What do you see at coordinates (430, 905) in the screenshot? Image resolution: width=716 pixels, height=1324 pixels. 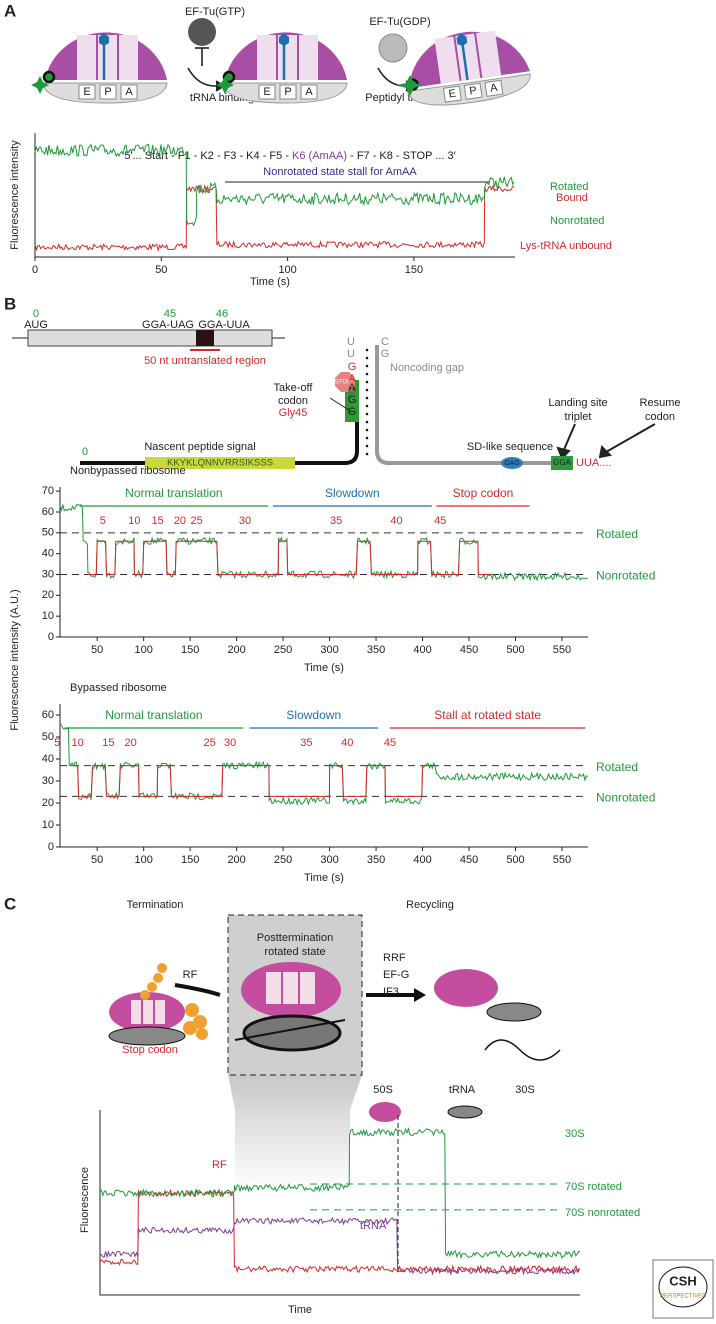 I see `stage-label: Recycling` at bounding box center [430, 905].